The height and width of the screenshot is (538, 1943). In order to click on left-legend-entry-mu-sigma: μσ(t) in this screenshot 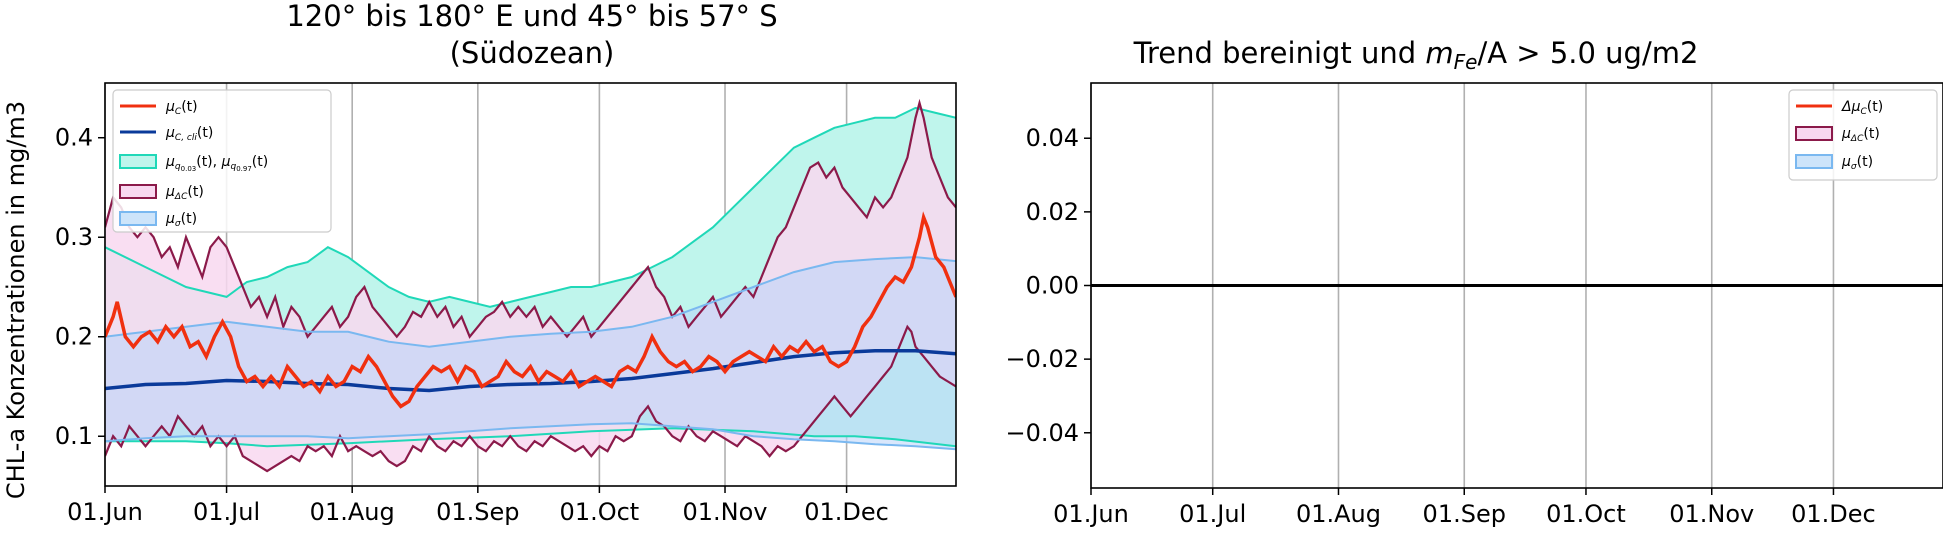, I will do `click(158, 220)`.